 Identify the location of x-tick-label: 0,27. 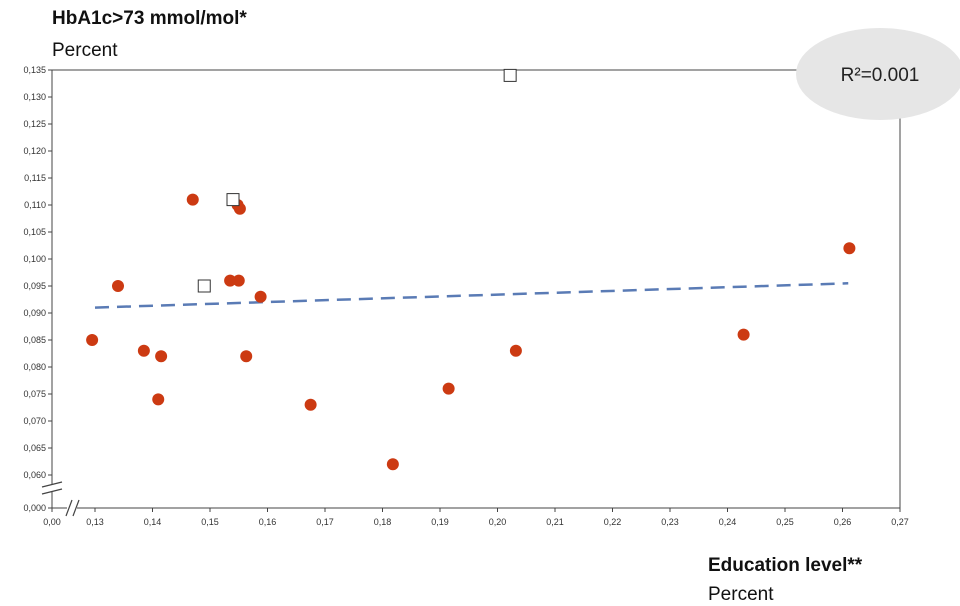
(900, 522).